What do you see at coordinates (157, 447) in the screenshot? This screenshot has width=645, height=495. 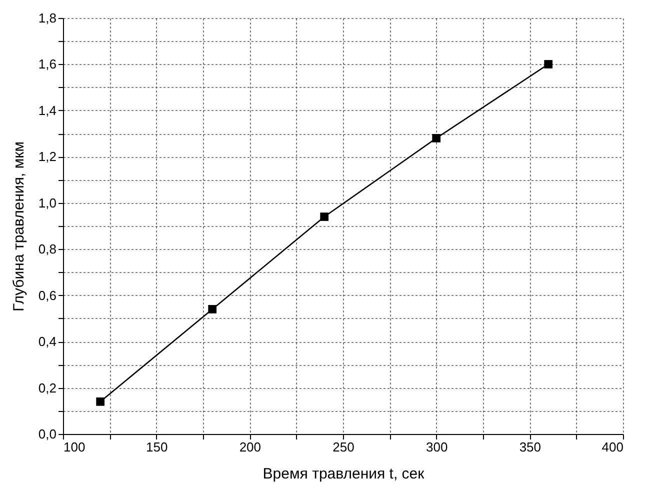 I see `x-tick-label: 150` at bounding box center [157, 447].